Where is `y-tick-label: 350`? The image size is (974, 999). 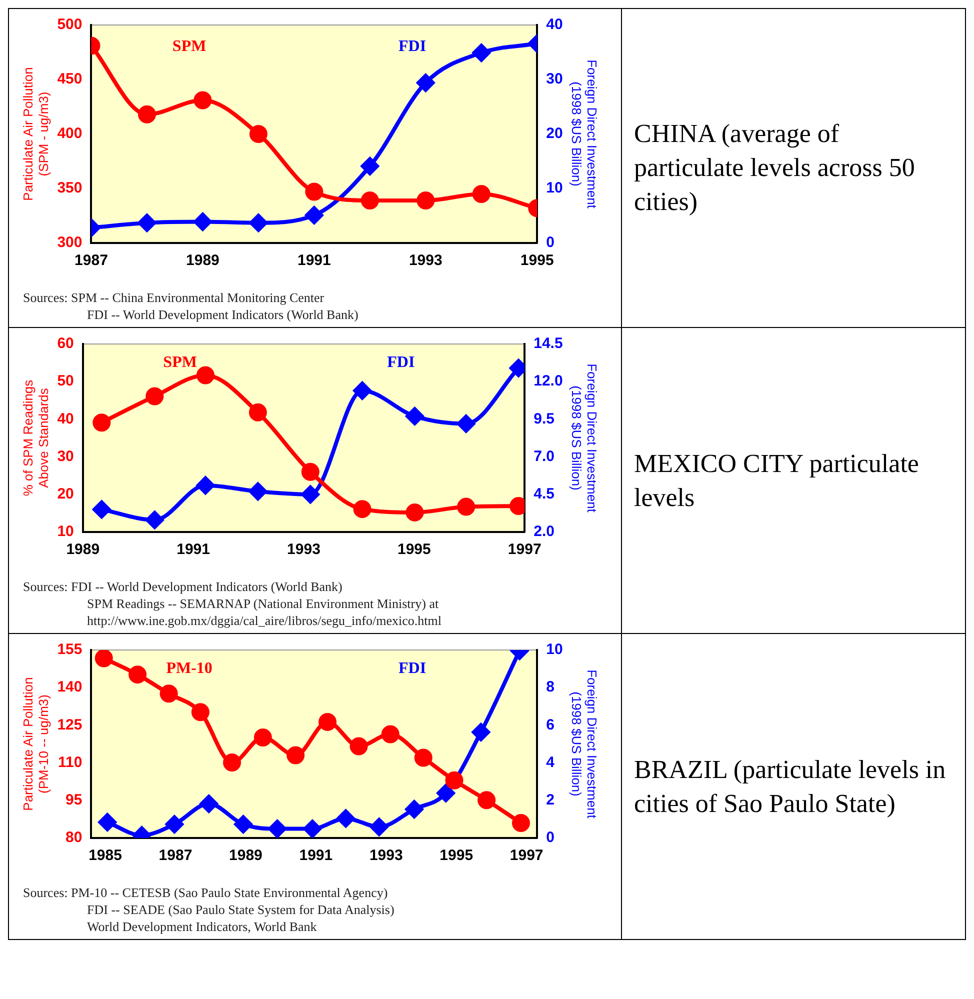 y-tick-label: 350 is located at coordinates (69, 188).